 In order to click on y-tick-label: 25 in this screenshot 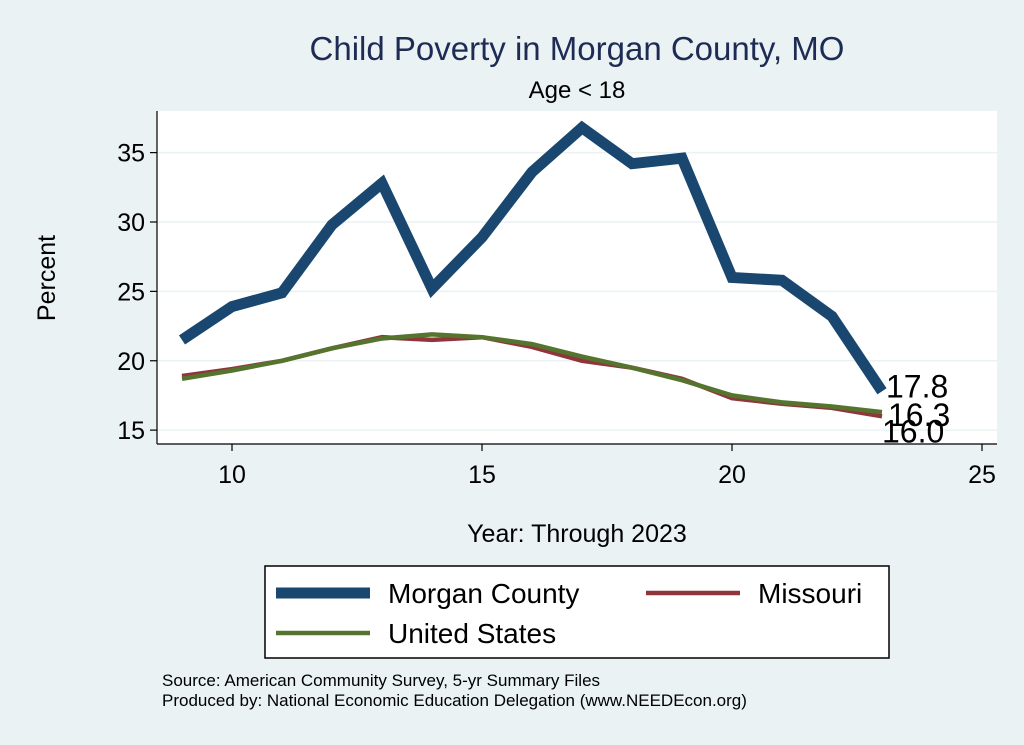, I will do `click(131, 292)`.